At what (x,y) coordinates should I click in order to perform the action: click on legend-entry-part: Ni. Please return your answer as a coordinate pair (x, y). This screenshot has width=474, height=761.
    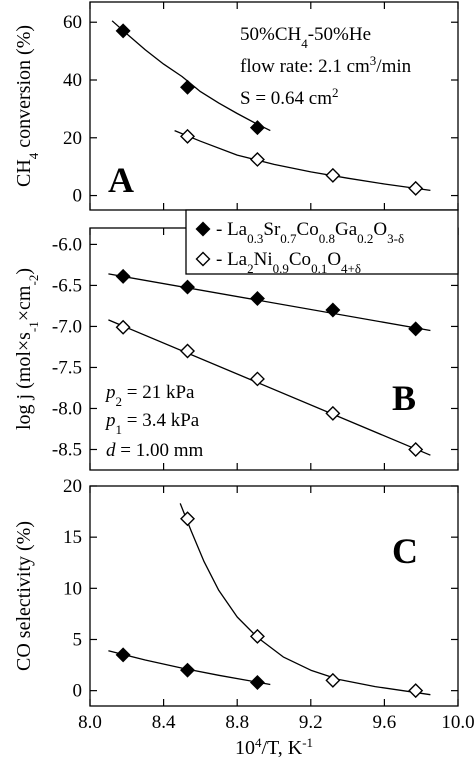
    Looking at the image, I should click on (263, 259).